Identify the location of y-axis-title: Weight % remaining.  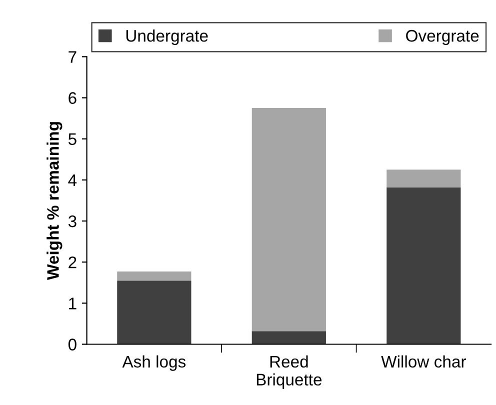
(54, 201).